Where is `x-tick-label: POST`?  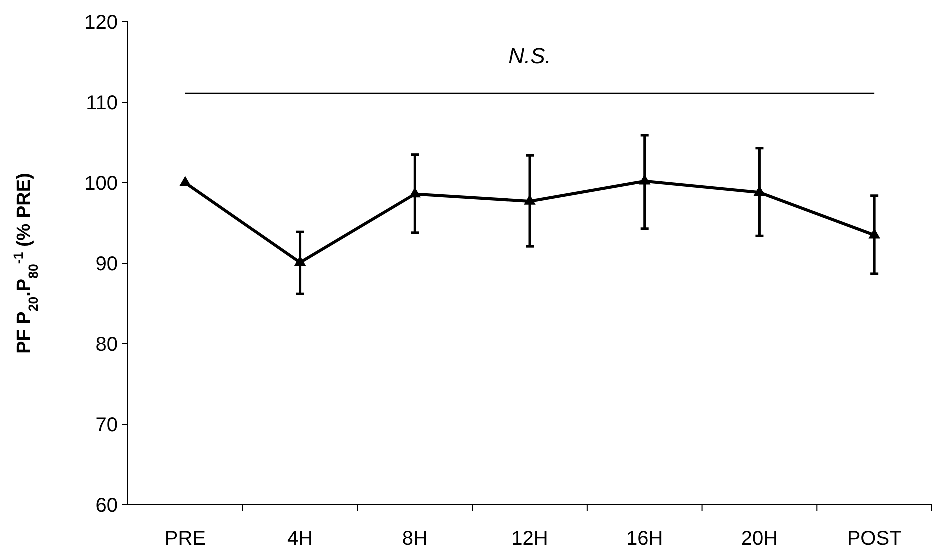
x-tick-label: POST is located at coordinates (874, 539).